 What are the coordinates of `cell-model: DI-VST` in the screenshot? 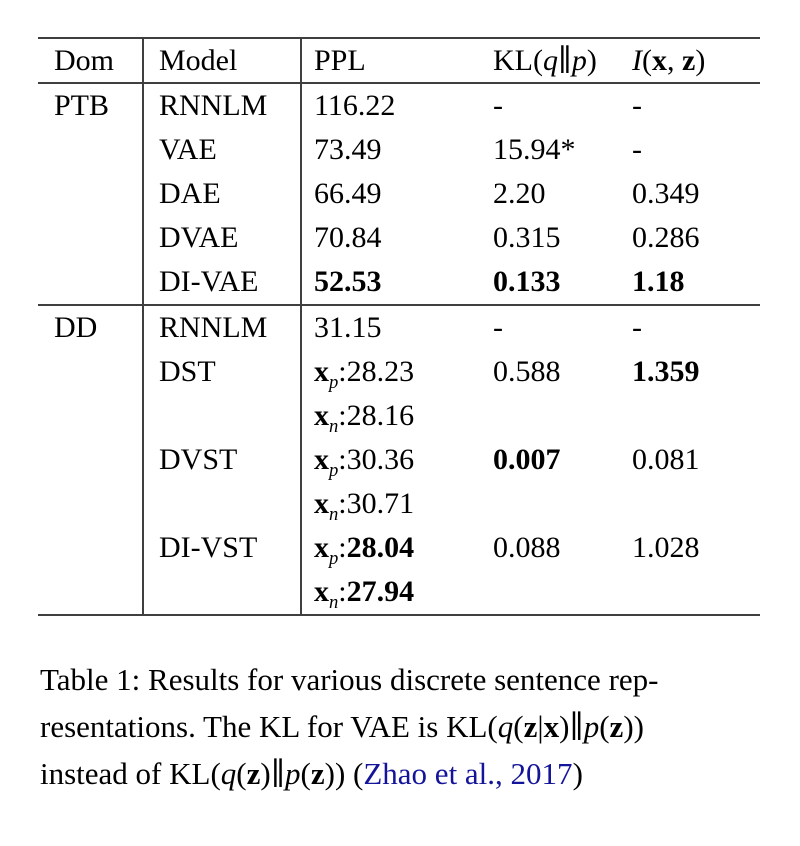 It's located at (222, 548).